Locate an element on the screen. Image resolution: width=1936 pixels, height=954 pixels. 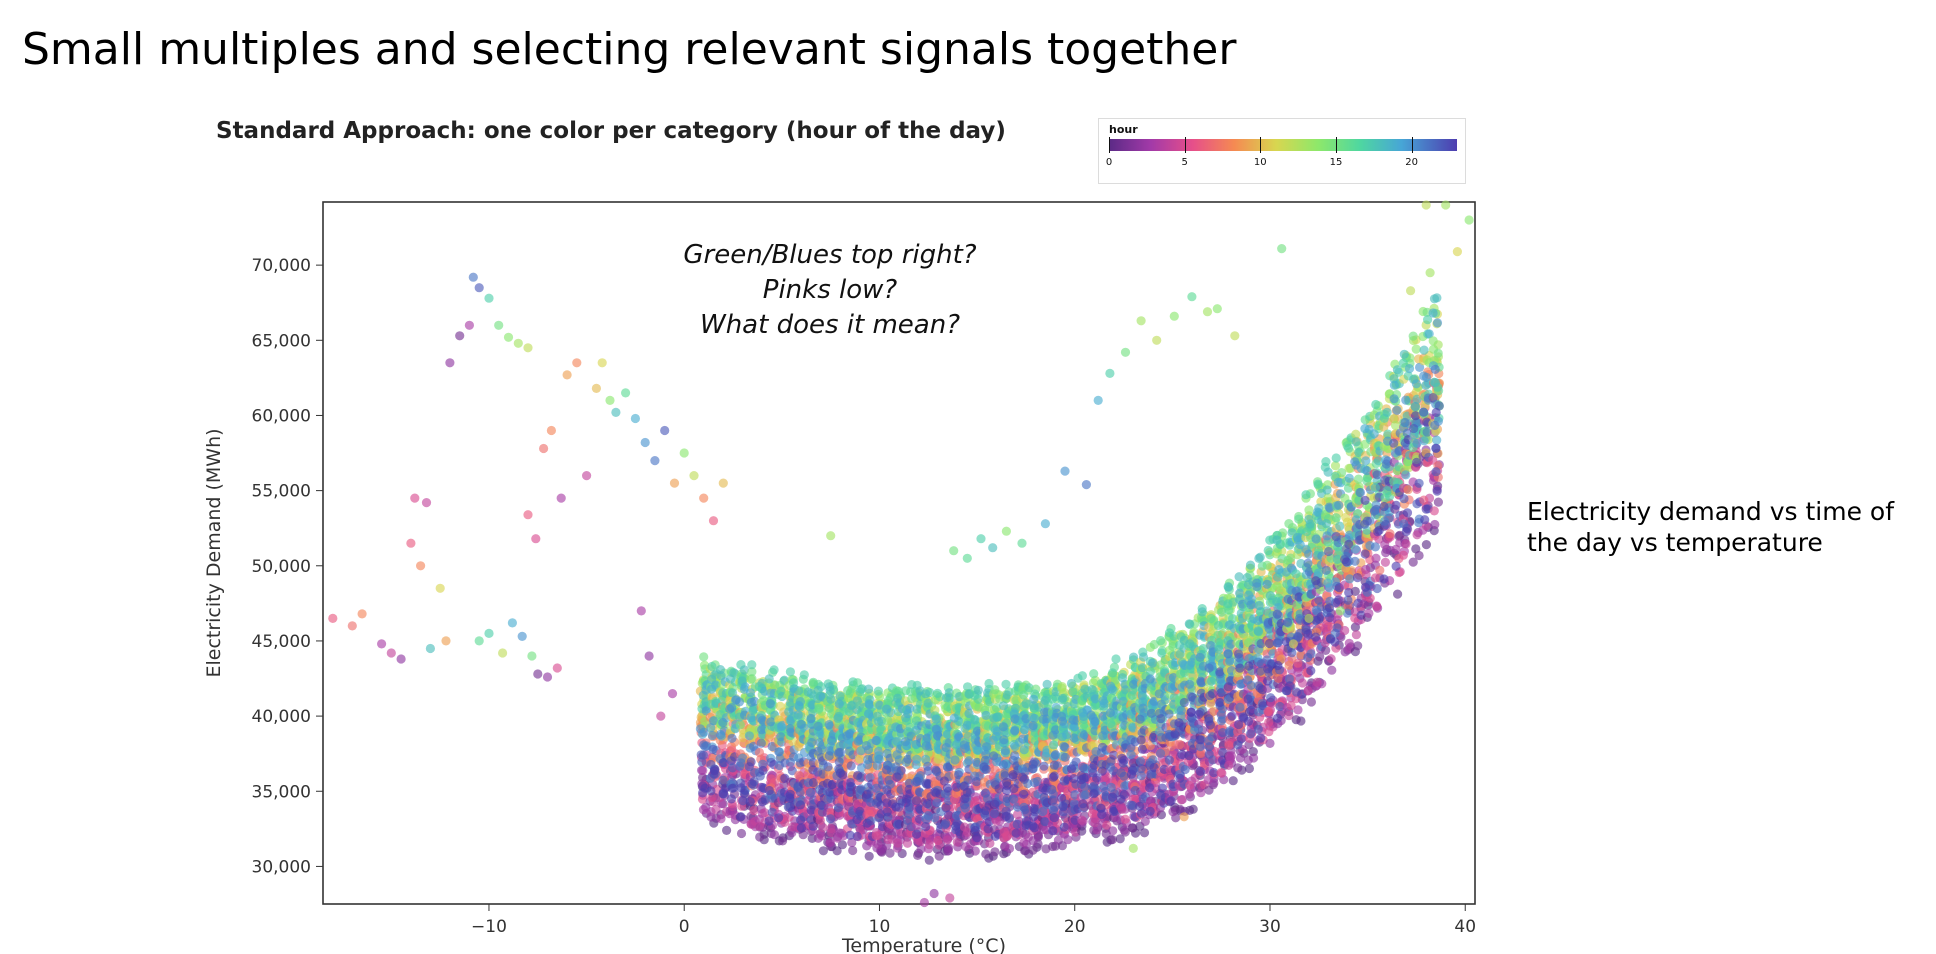
legend-tick-label: 5 is located at coordinates (1184, 162).